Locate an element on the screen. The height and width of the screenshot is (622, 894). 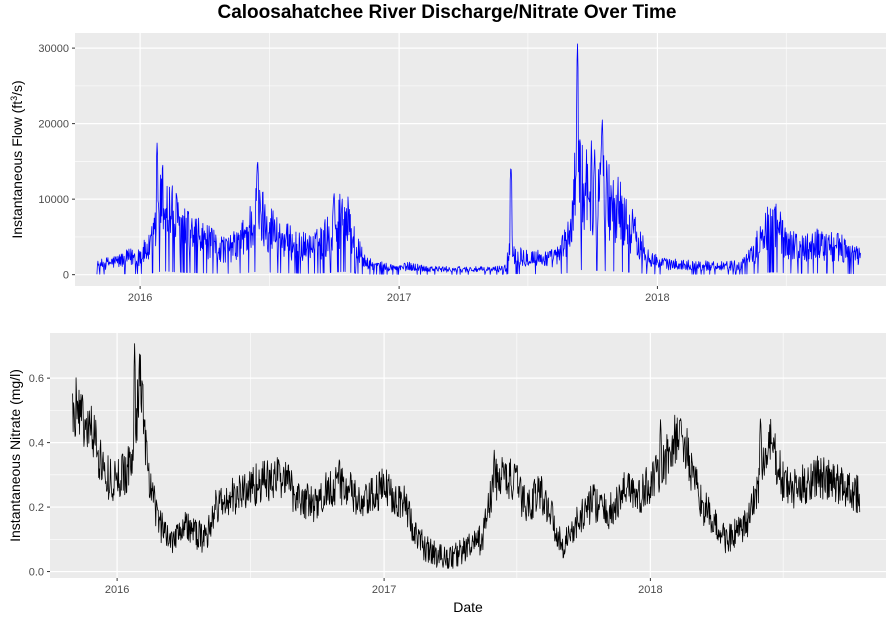
y-tick-label: 0.4 is located at coordinates (36, 444).